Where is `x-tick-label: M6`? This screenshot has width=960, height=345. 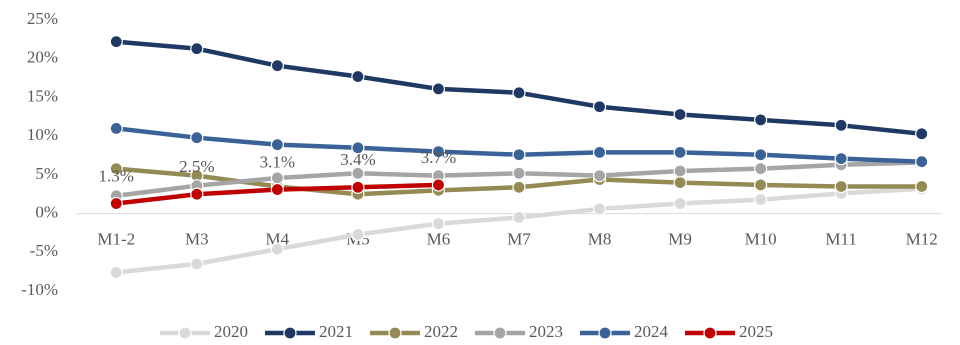
x-tick-label: M6 is located at coordinates (439, 238).